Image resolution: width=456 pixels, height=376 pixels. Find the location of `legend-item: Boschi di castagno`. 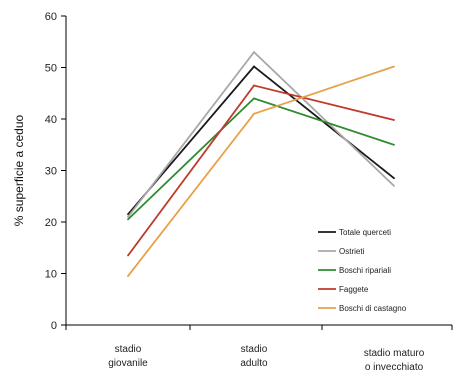

legend-item: Boschi di castagno is located at coordinates (362, 308).